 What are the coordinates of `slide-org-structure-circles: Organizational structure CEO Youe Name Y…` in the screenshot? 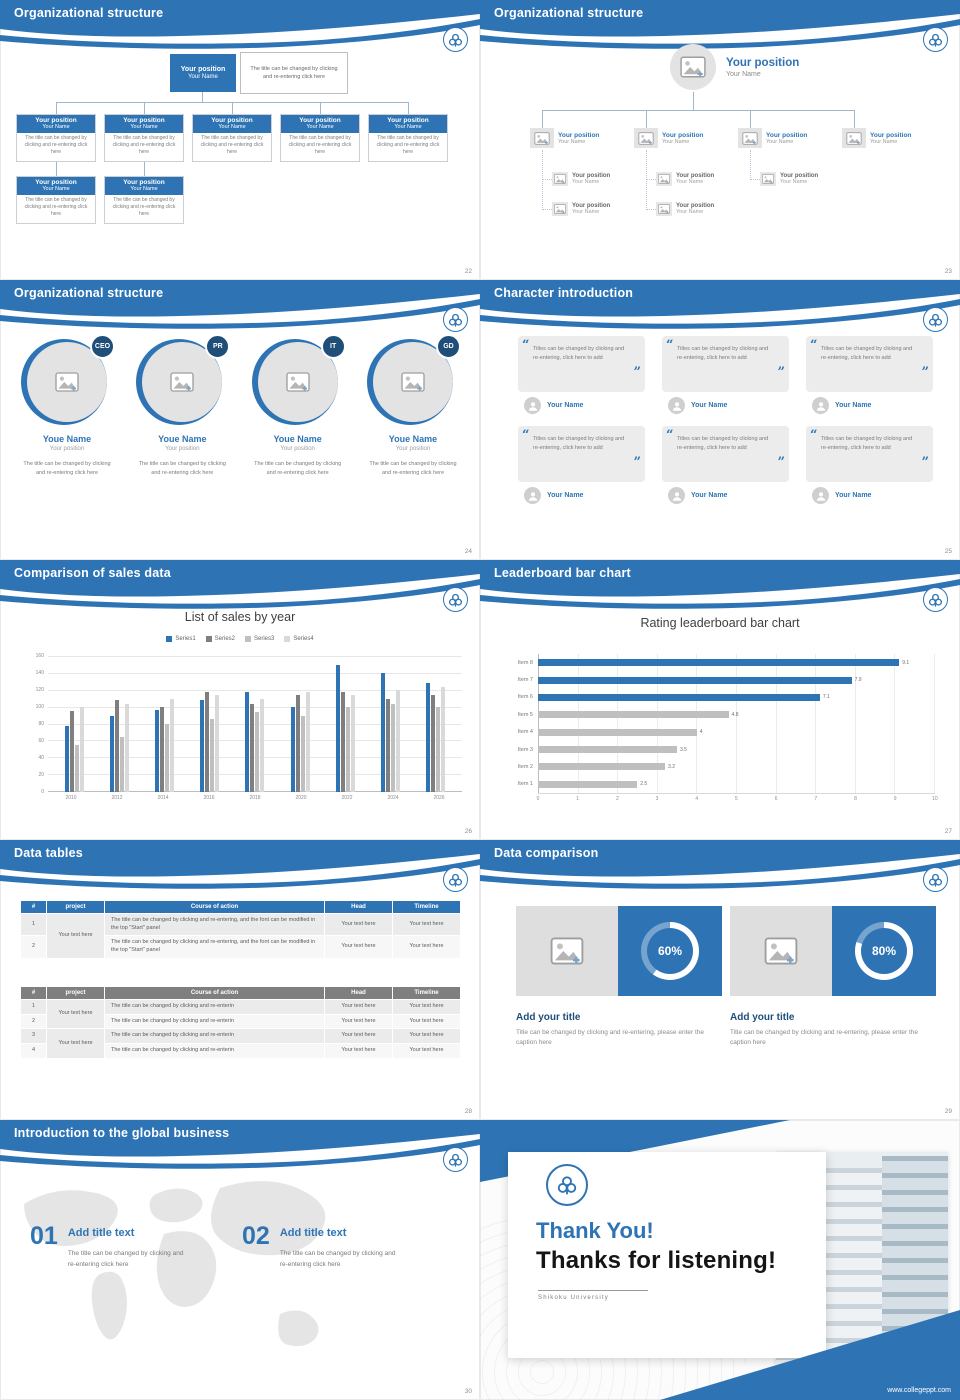 It's located at (240, 420).